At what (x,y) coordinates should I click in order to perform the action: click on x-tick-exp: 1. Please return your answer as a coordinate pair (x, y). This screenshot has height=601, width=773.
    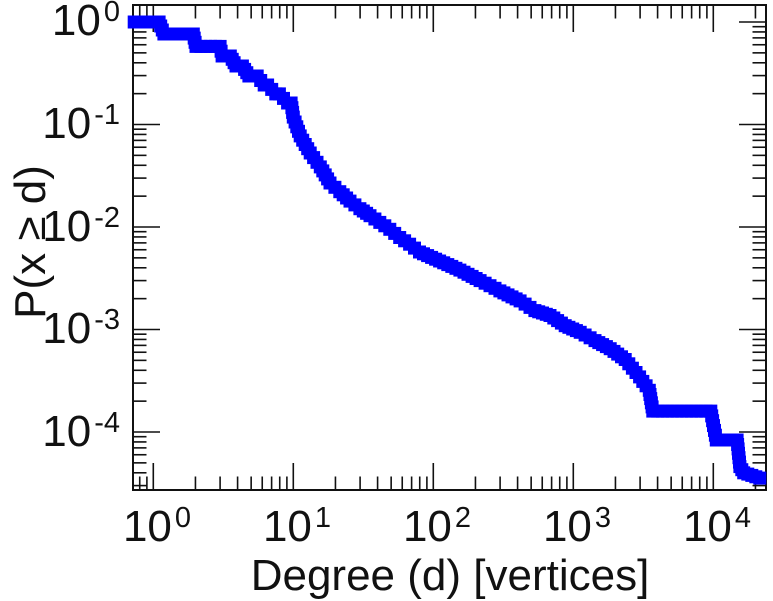
    Looking at the image, I should click on (323, 518).